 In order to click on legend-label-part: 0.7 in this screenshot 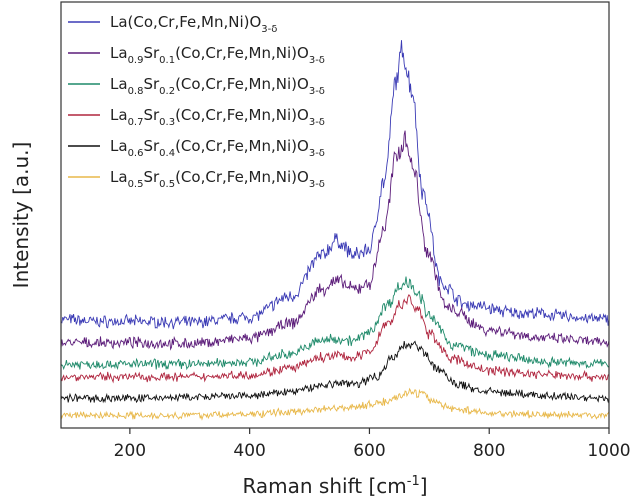, I will do `click(136, 122)`.